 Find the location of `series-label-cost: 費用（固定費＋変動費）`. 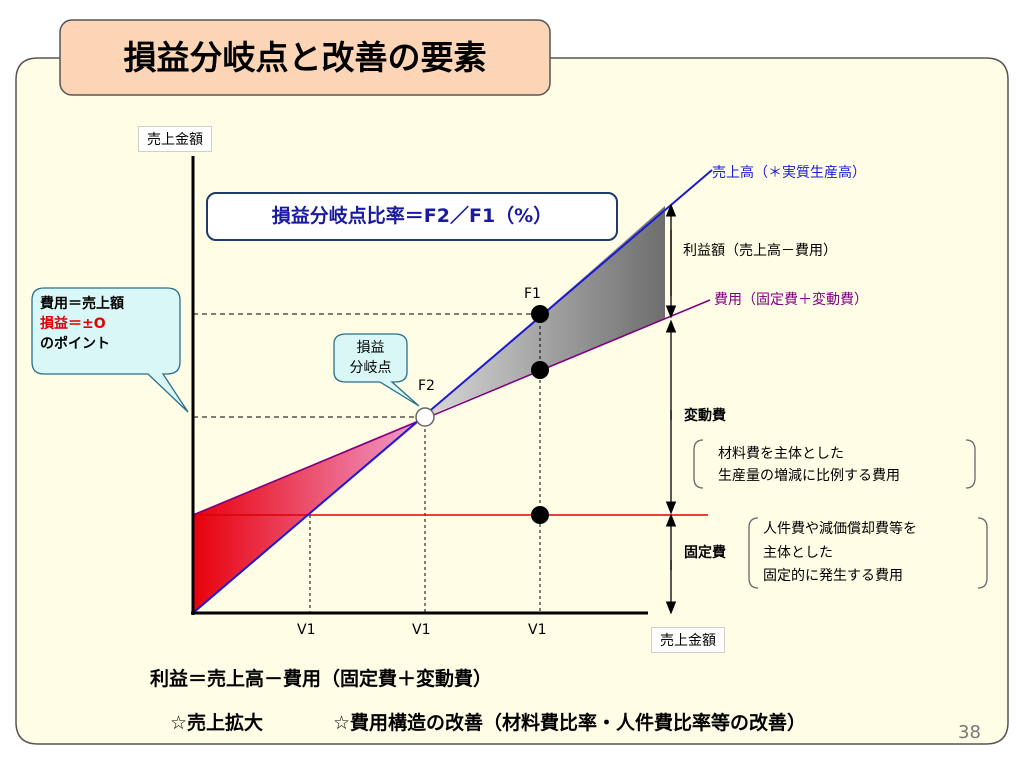

series-label-cost: 費用（固定費＋変動費） is located at coordinates (791, 300).